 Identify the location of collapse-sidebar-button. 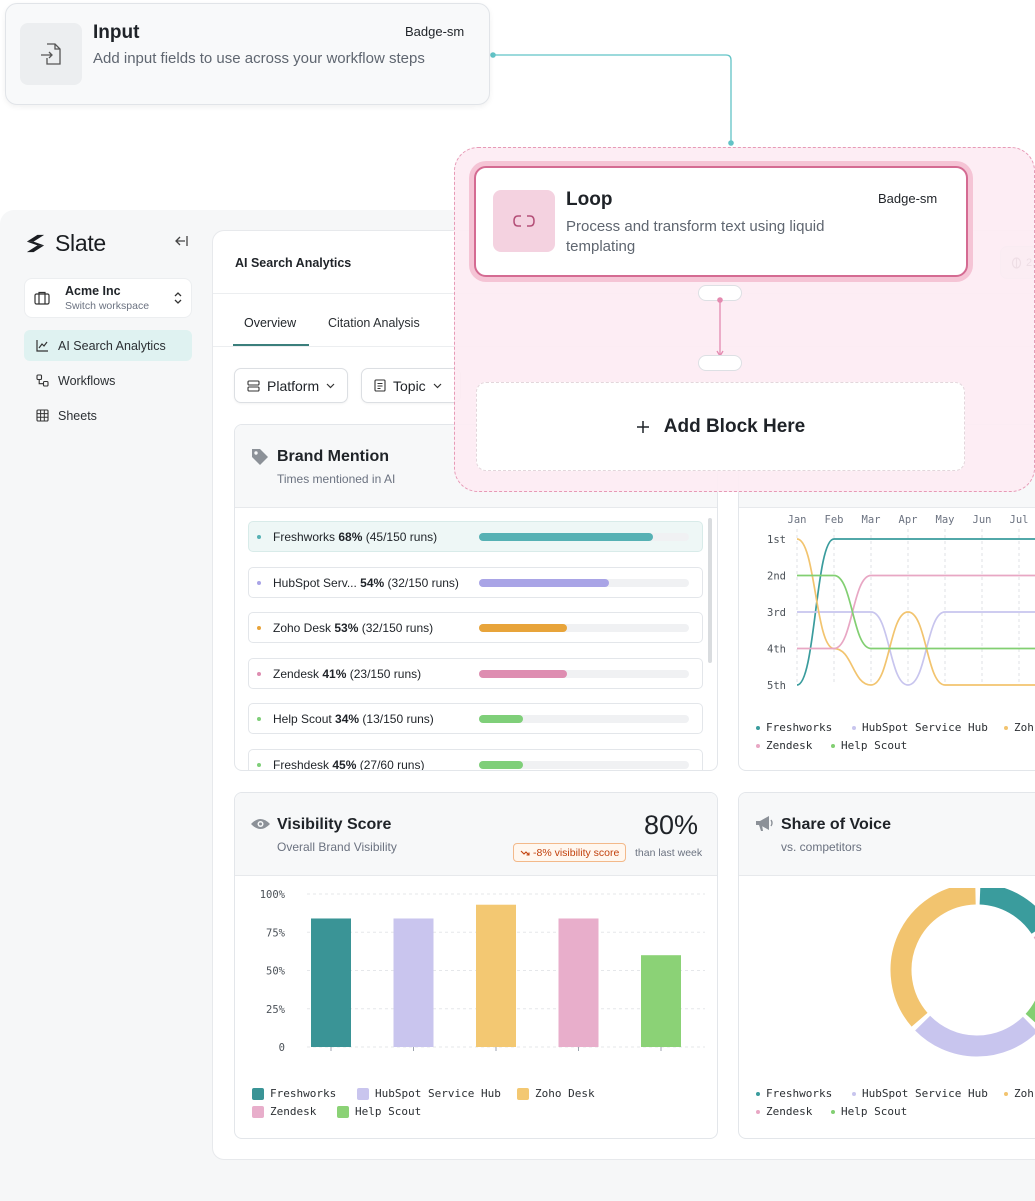
(181, 241).